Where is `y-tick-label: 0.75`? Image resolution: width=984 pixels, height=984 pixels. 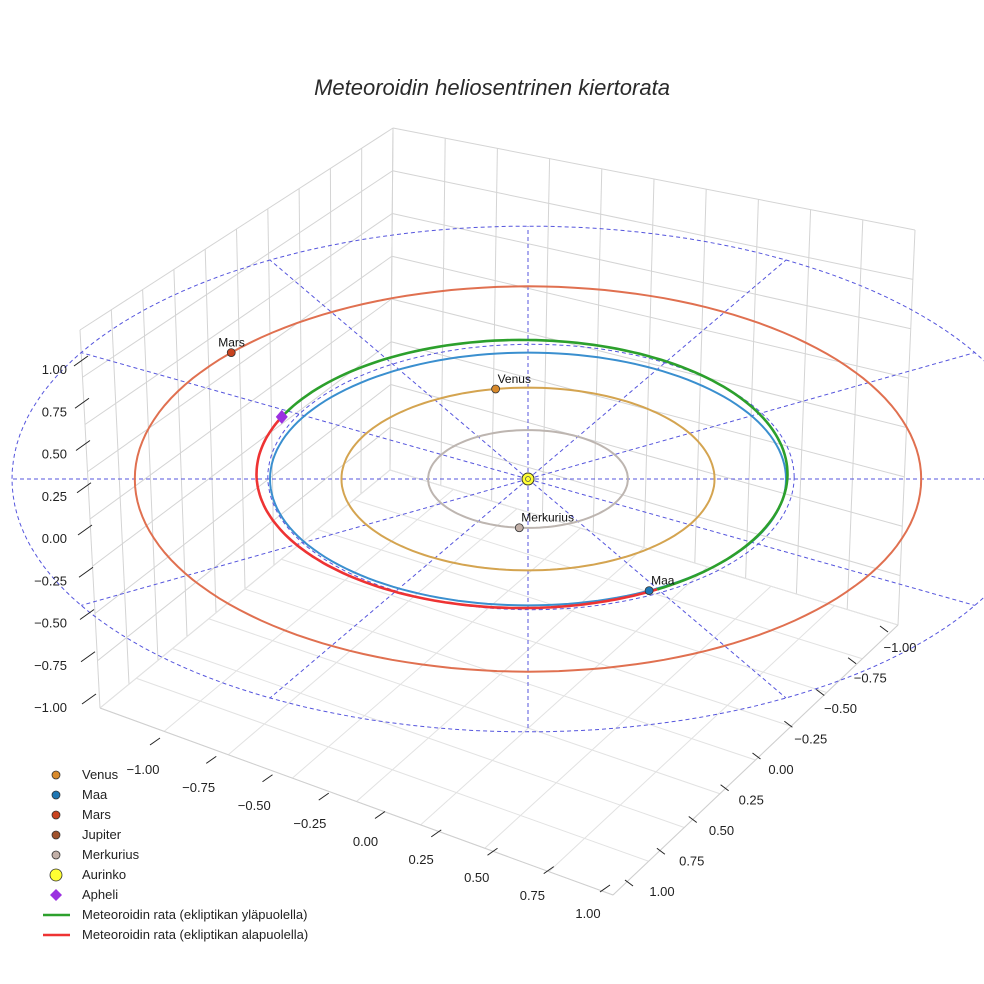 y-tick-label: 0.75 is located at coordinates (691, 861).